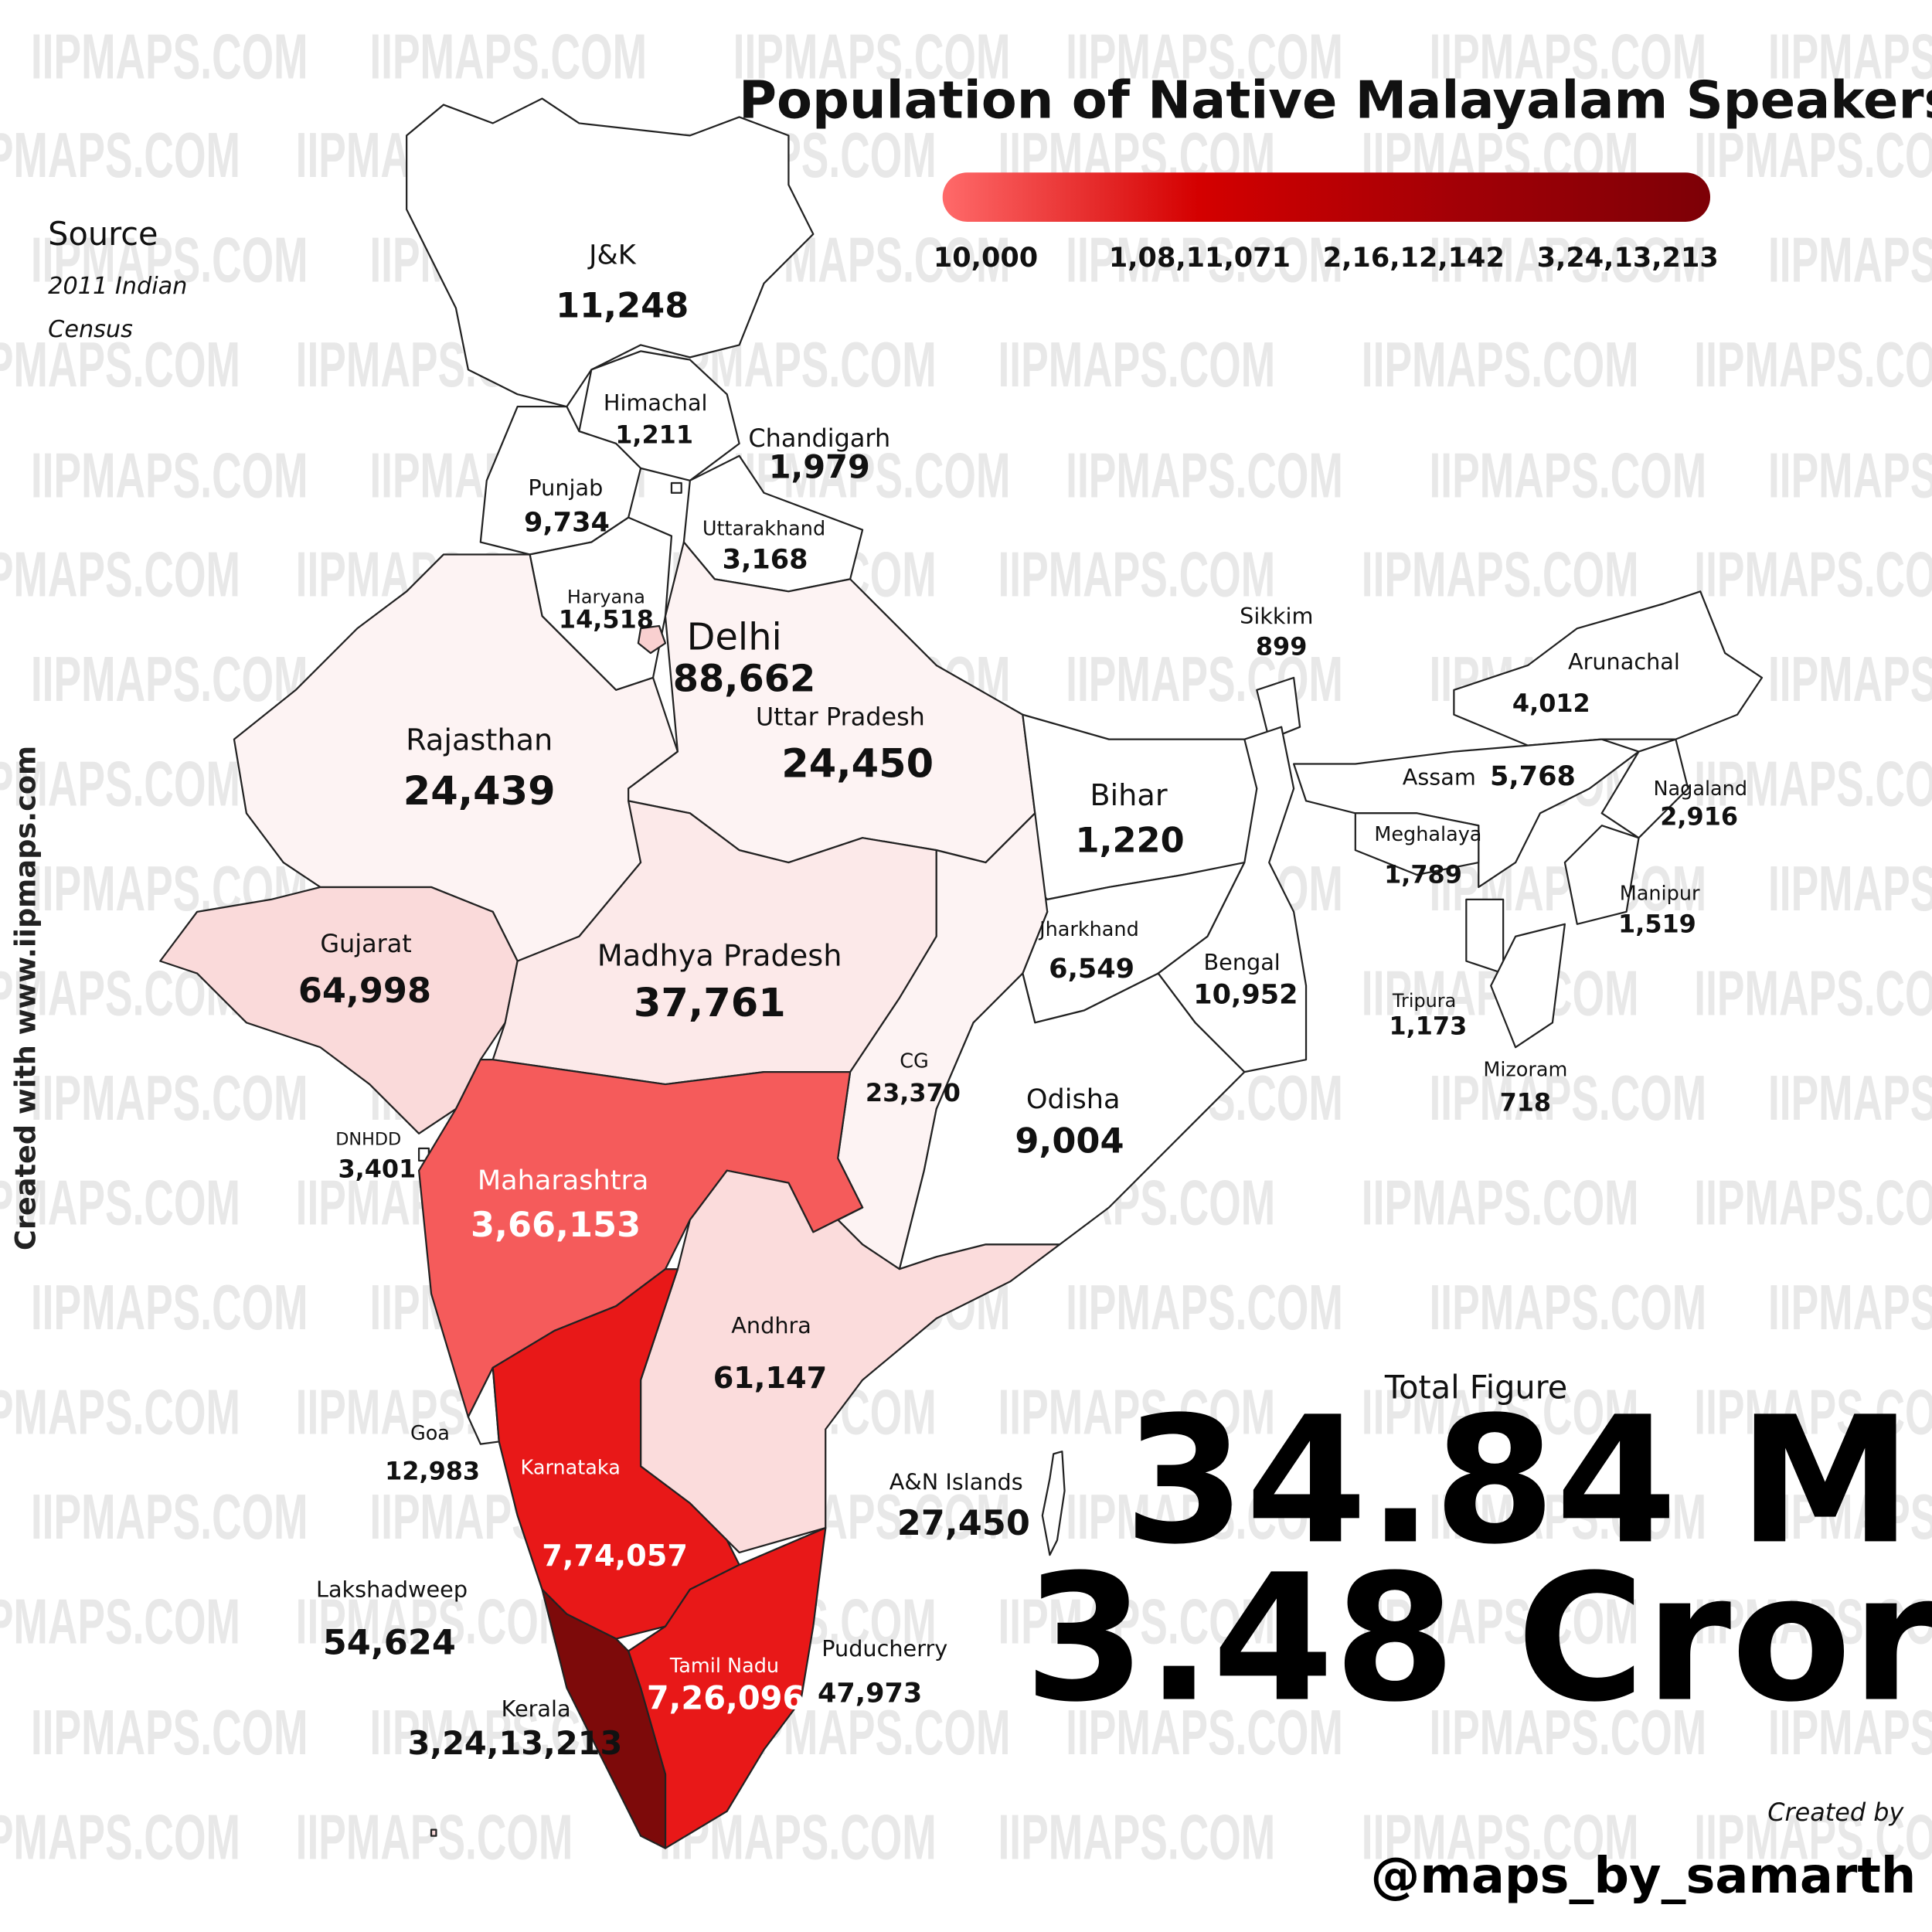 This screenshot has height=1932, width=1932. What do you see at coordinates (770, 1378) in the screenshot?
I see `region-value: 61,147` at bounding box center [770, 1378].